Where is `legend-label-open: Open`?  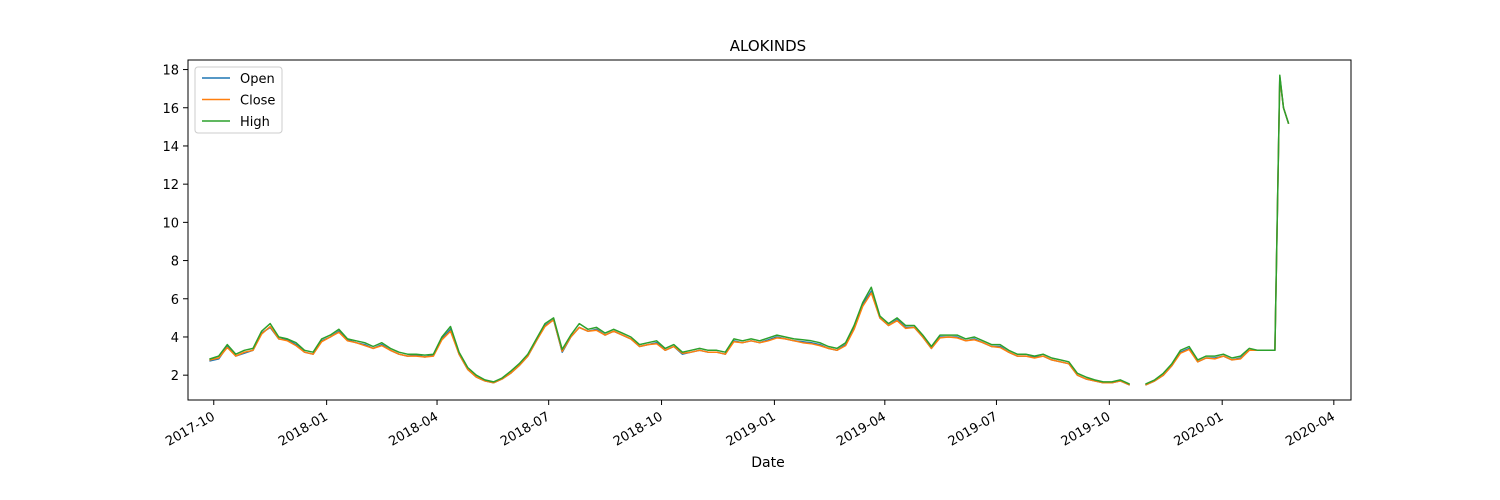
legend-label-open: Open is located at coordinates (257, 79).